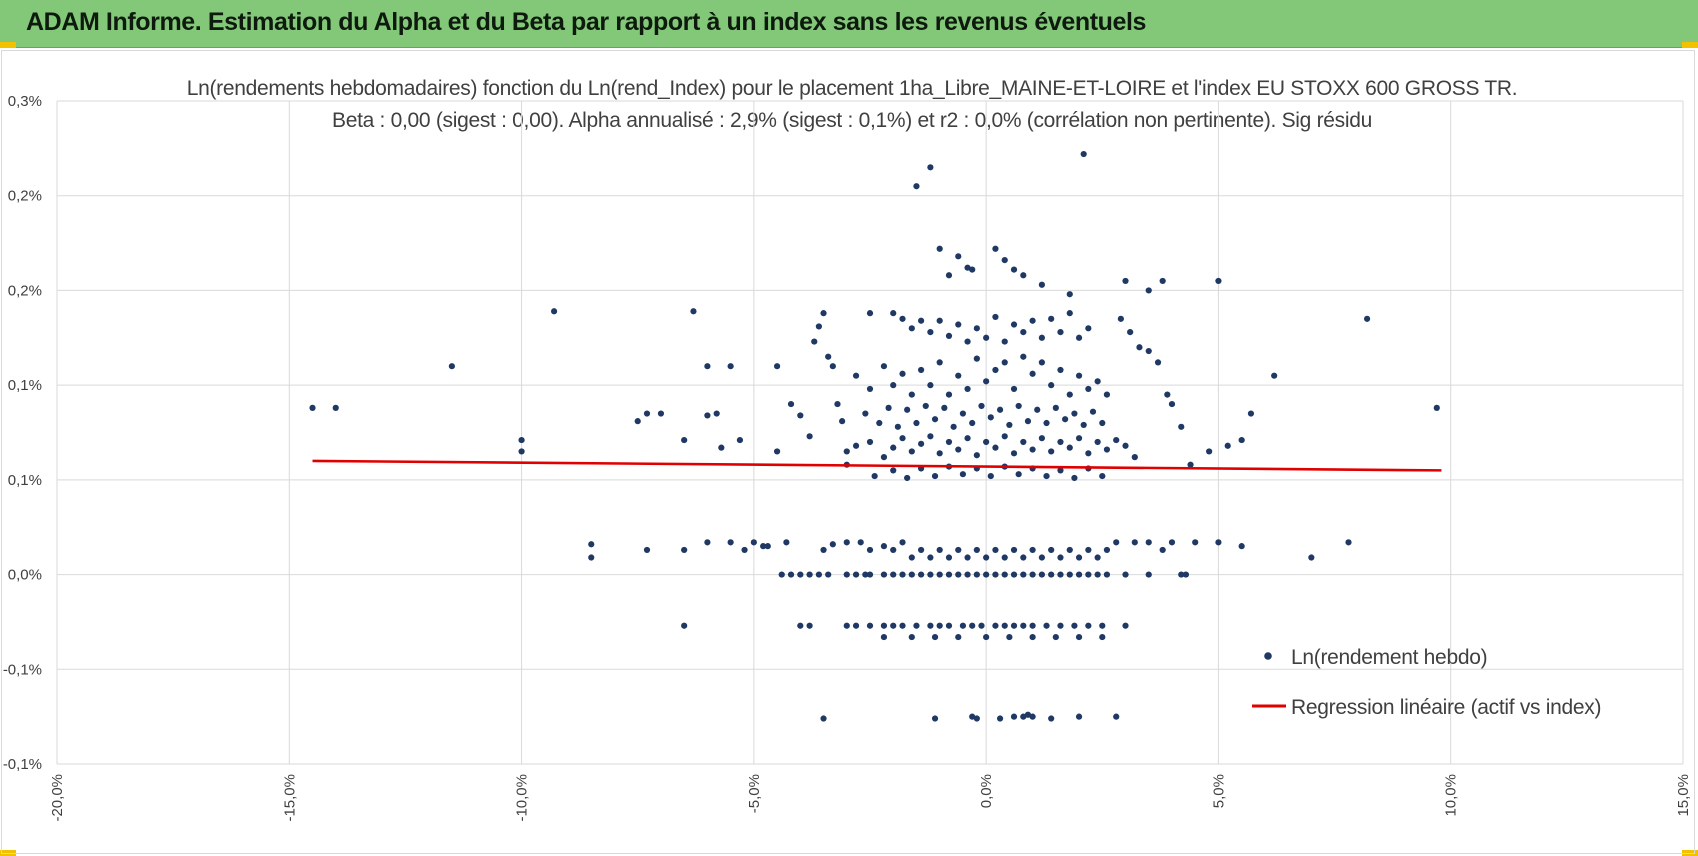 This screenshot has height=856, width=1698. Describe the element at coordinates (1218, 791) in the screenshot. I see `x-tick-label: 5,0%` at that location.